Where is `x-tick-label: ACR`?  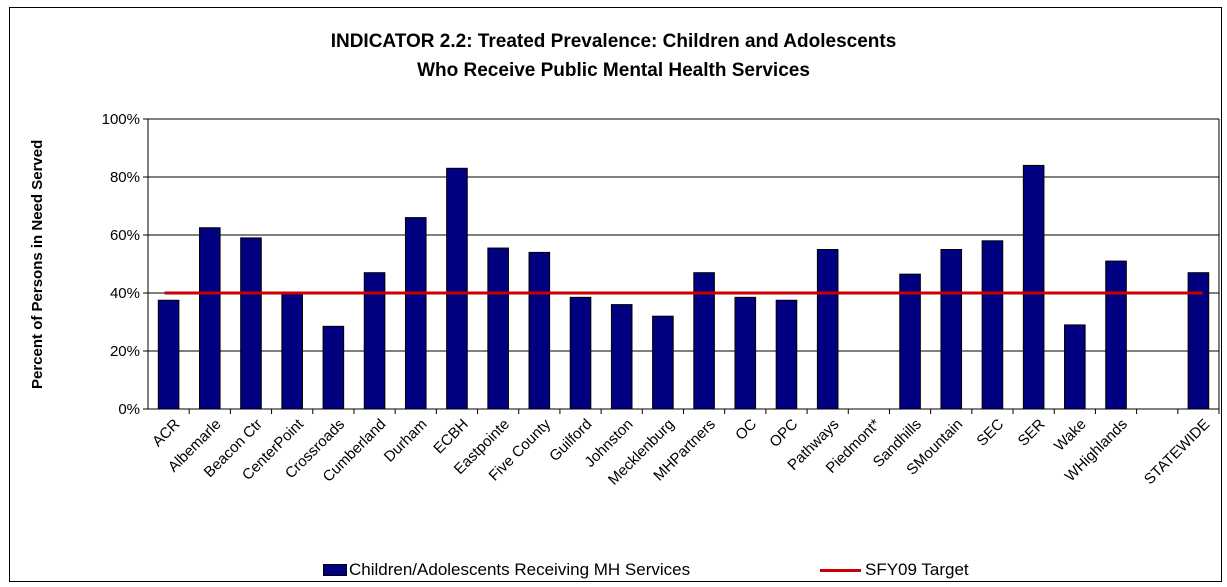 x-tick-label: ACR is located at coordinates (166, 433).